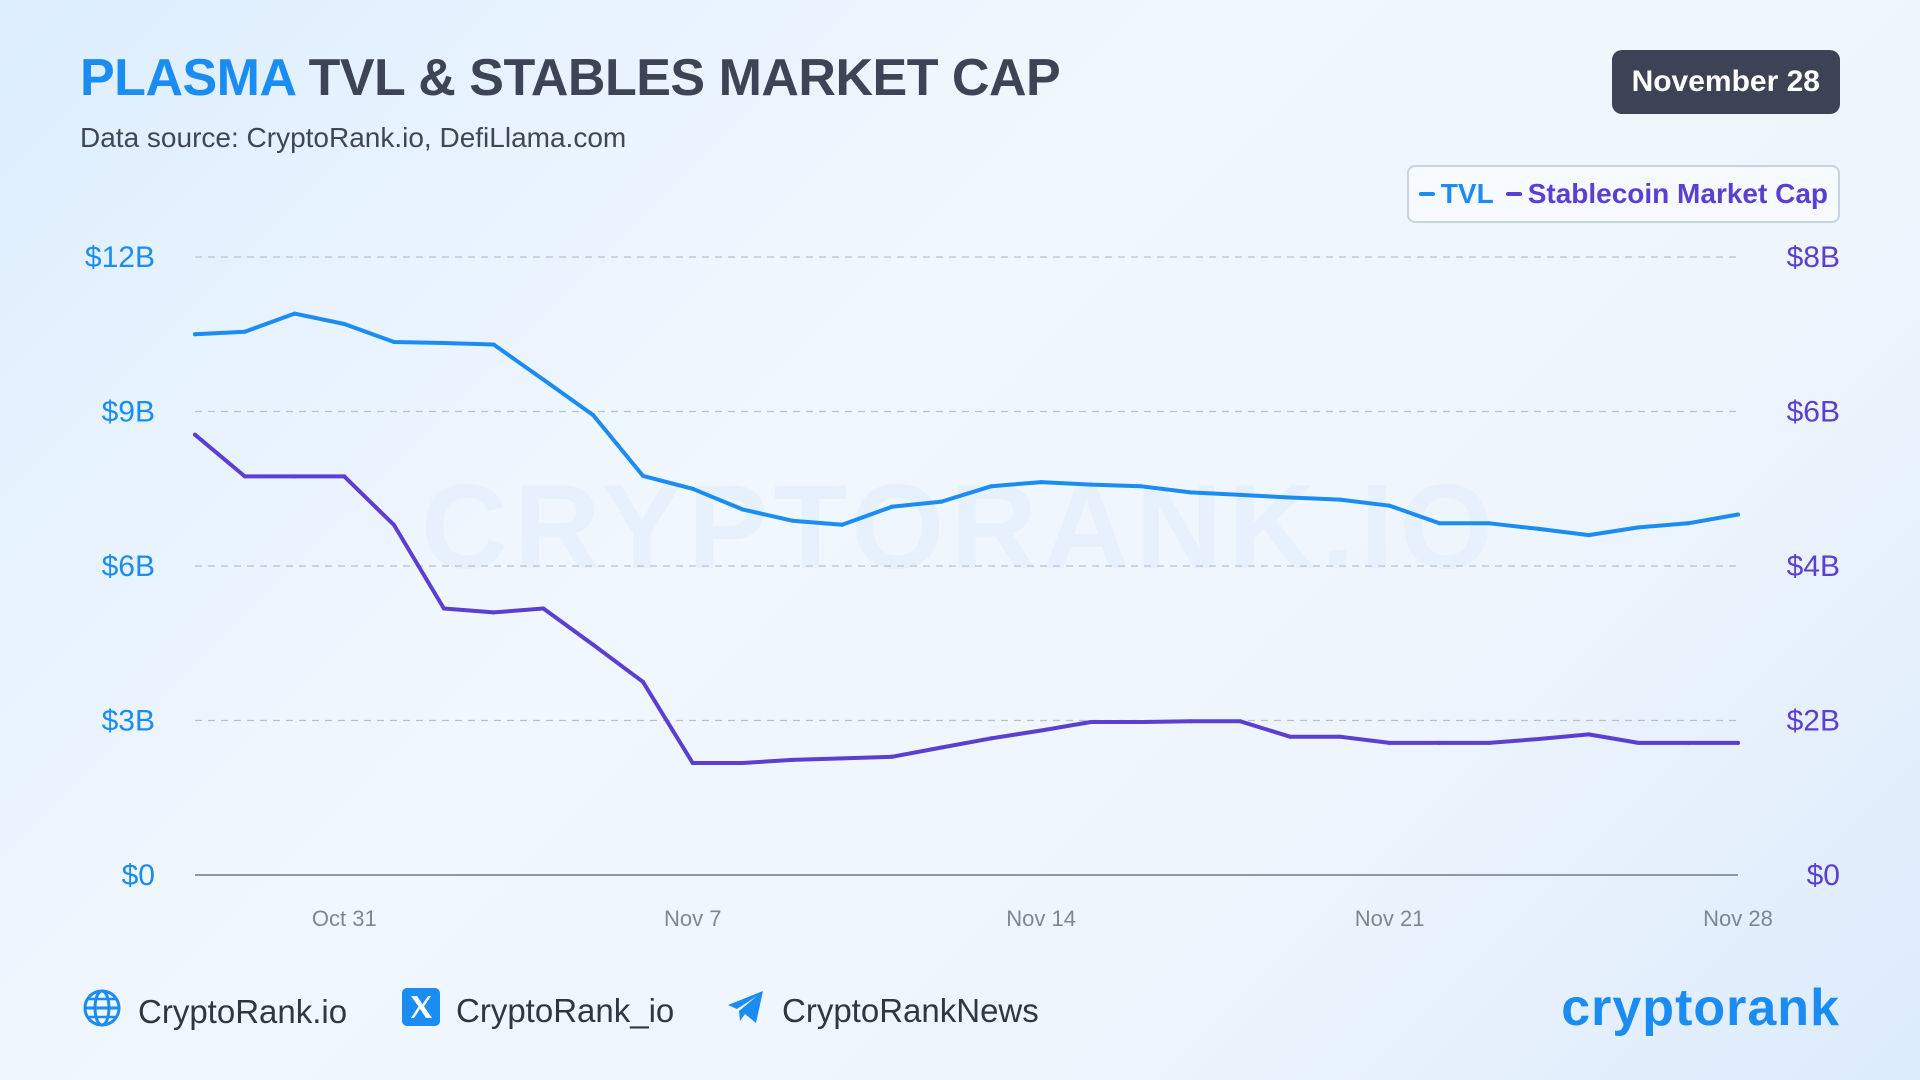 The width and height of the screenshot is (1920, 1080). I want to click on chart-legend: TVL Stablecoin Market Cap, so click(1623, 194).